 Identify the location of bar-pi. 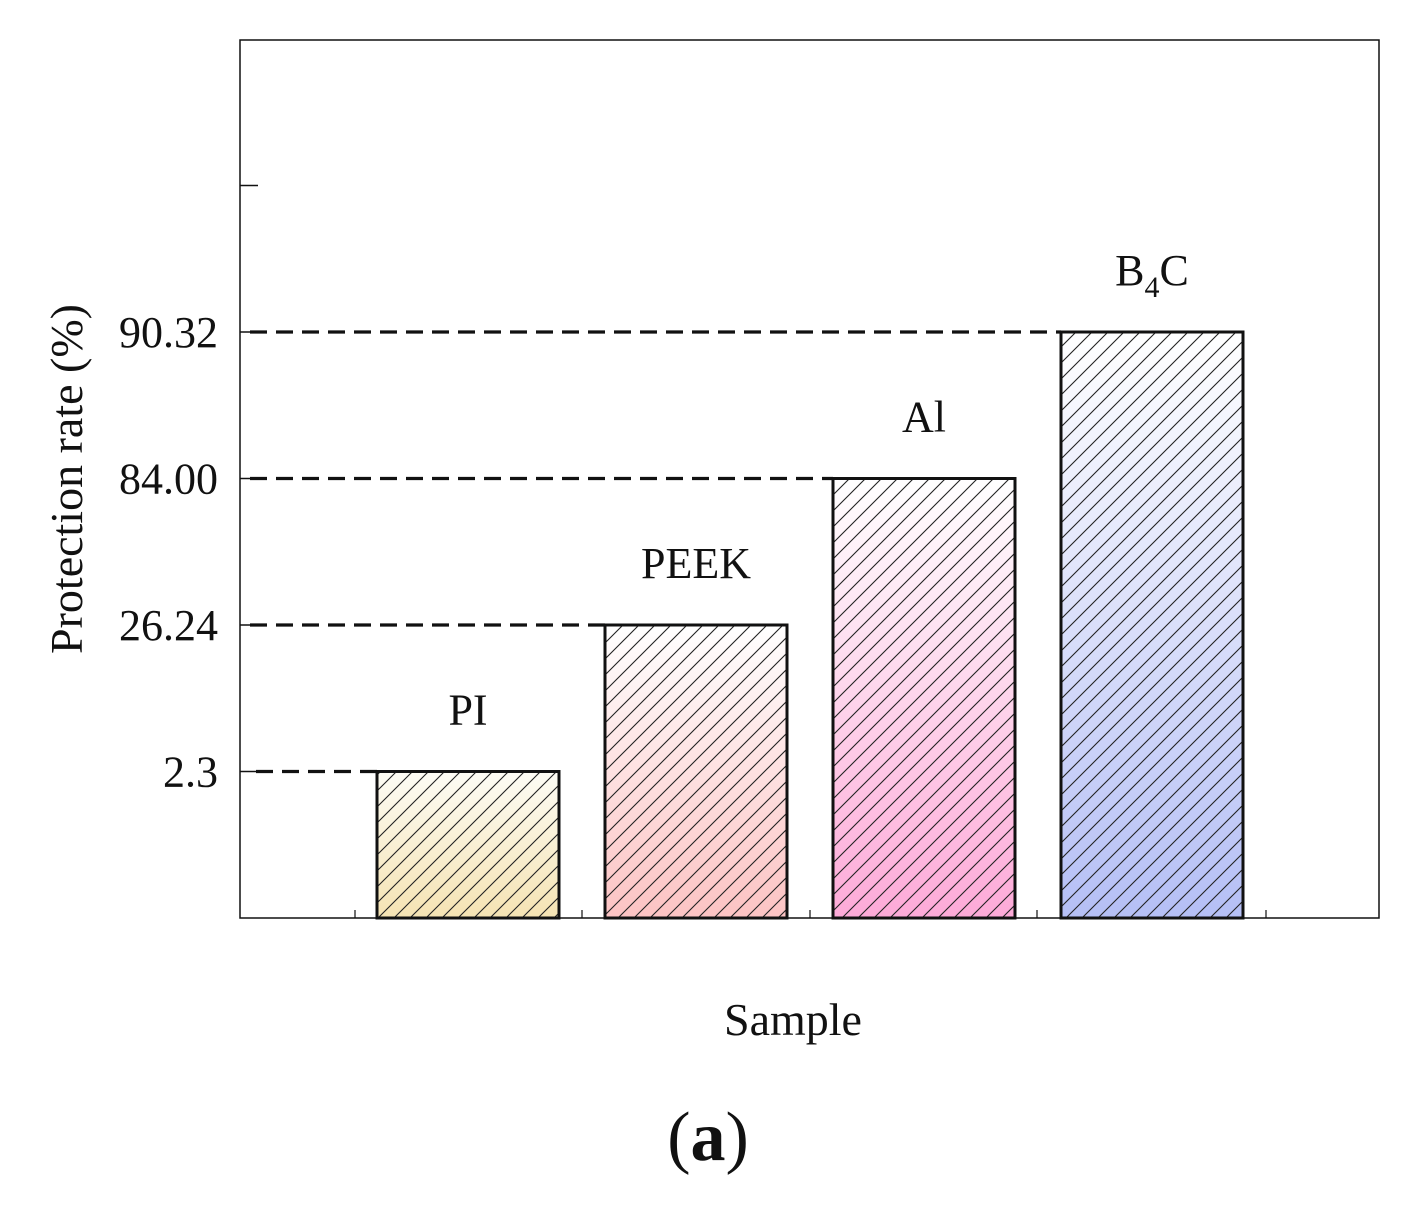
(468, 845).